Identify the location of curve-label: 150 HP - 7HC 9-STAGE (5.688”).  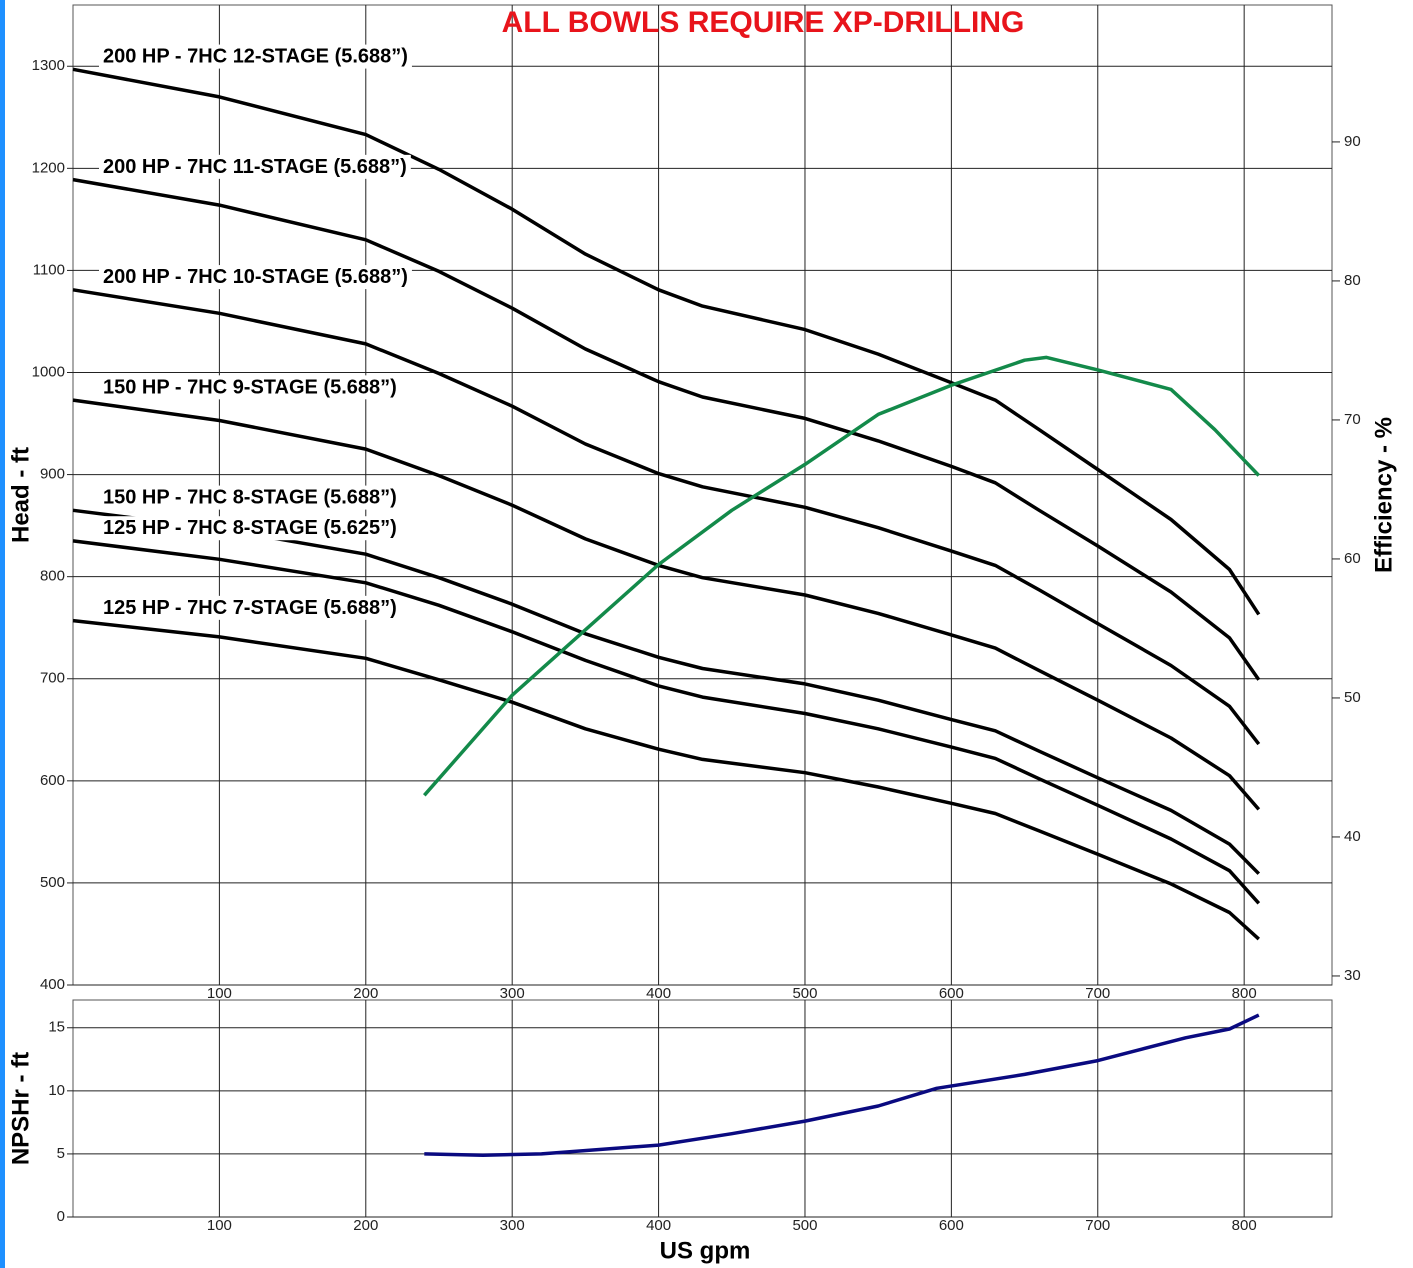
(250, 387).